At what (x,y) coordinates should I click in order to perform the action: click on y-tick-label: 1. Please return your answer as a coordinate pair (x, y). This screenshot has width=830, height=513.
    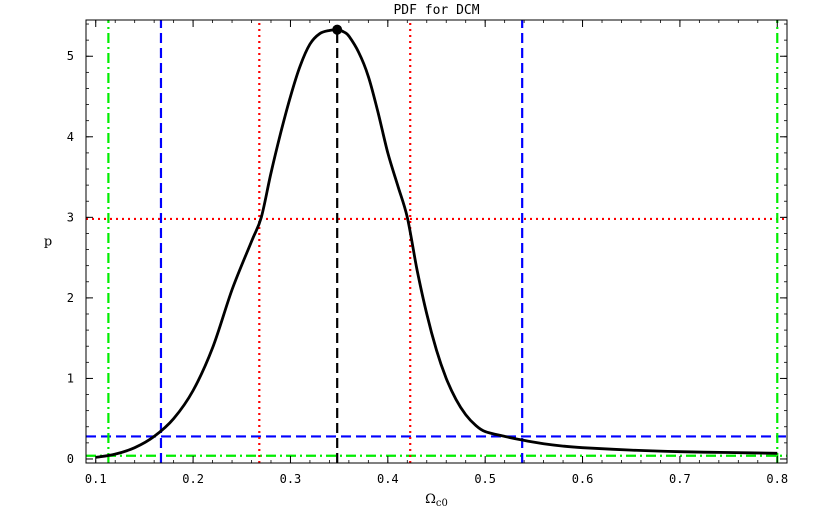
    Looking at the image, I should click on (70, 378).